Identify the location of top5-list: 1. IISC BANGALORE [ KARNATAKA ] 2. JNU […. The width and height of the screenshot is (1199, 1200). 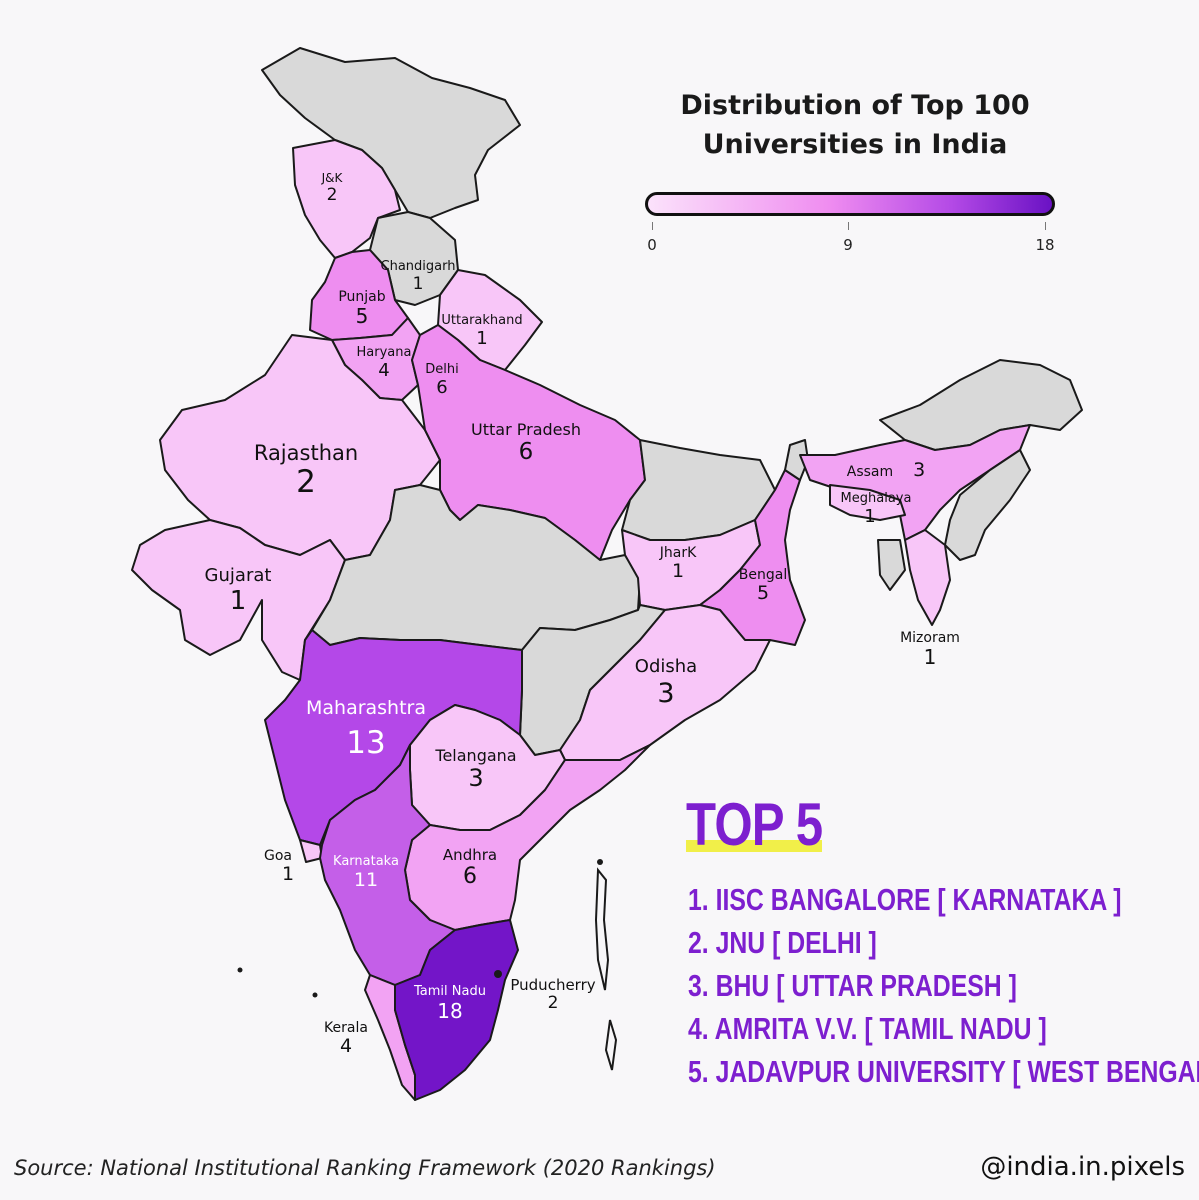
(943, 985).